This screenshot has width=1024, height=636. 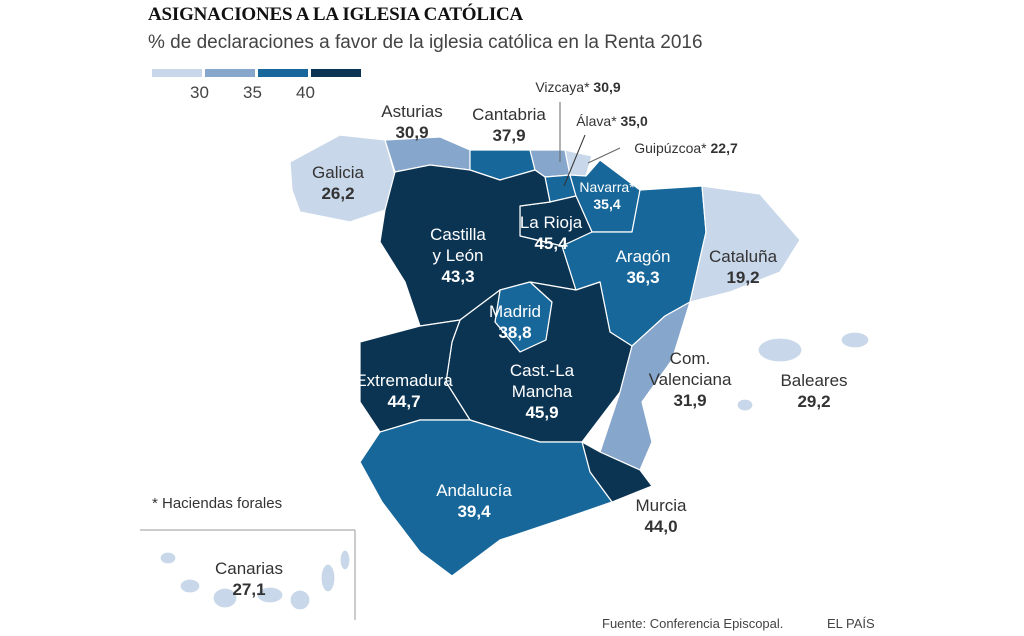 I want to click on region-name: Cantabria, so click(x=509, y=114).